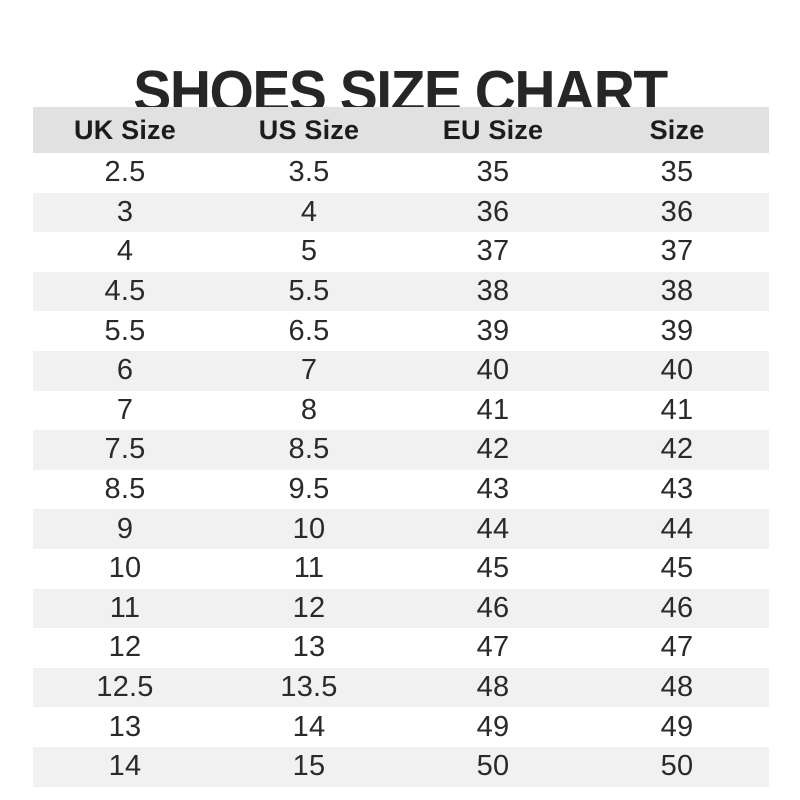 The height and width of the screenshot is (800, 800). Describe the element at coordinates (125, 647) in the screenshot. I see `cell-uk-size: 12` at that location.